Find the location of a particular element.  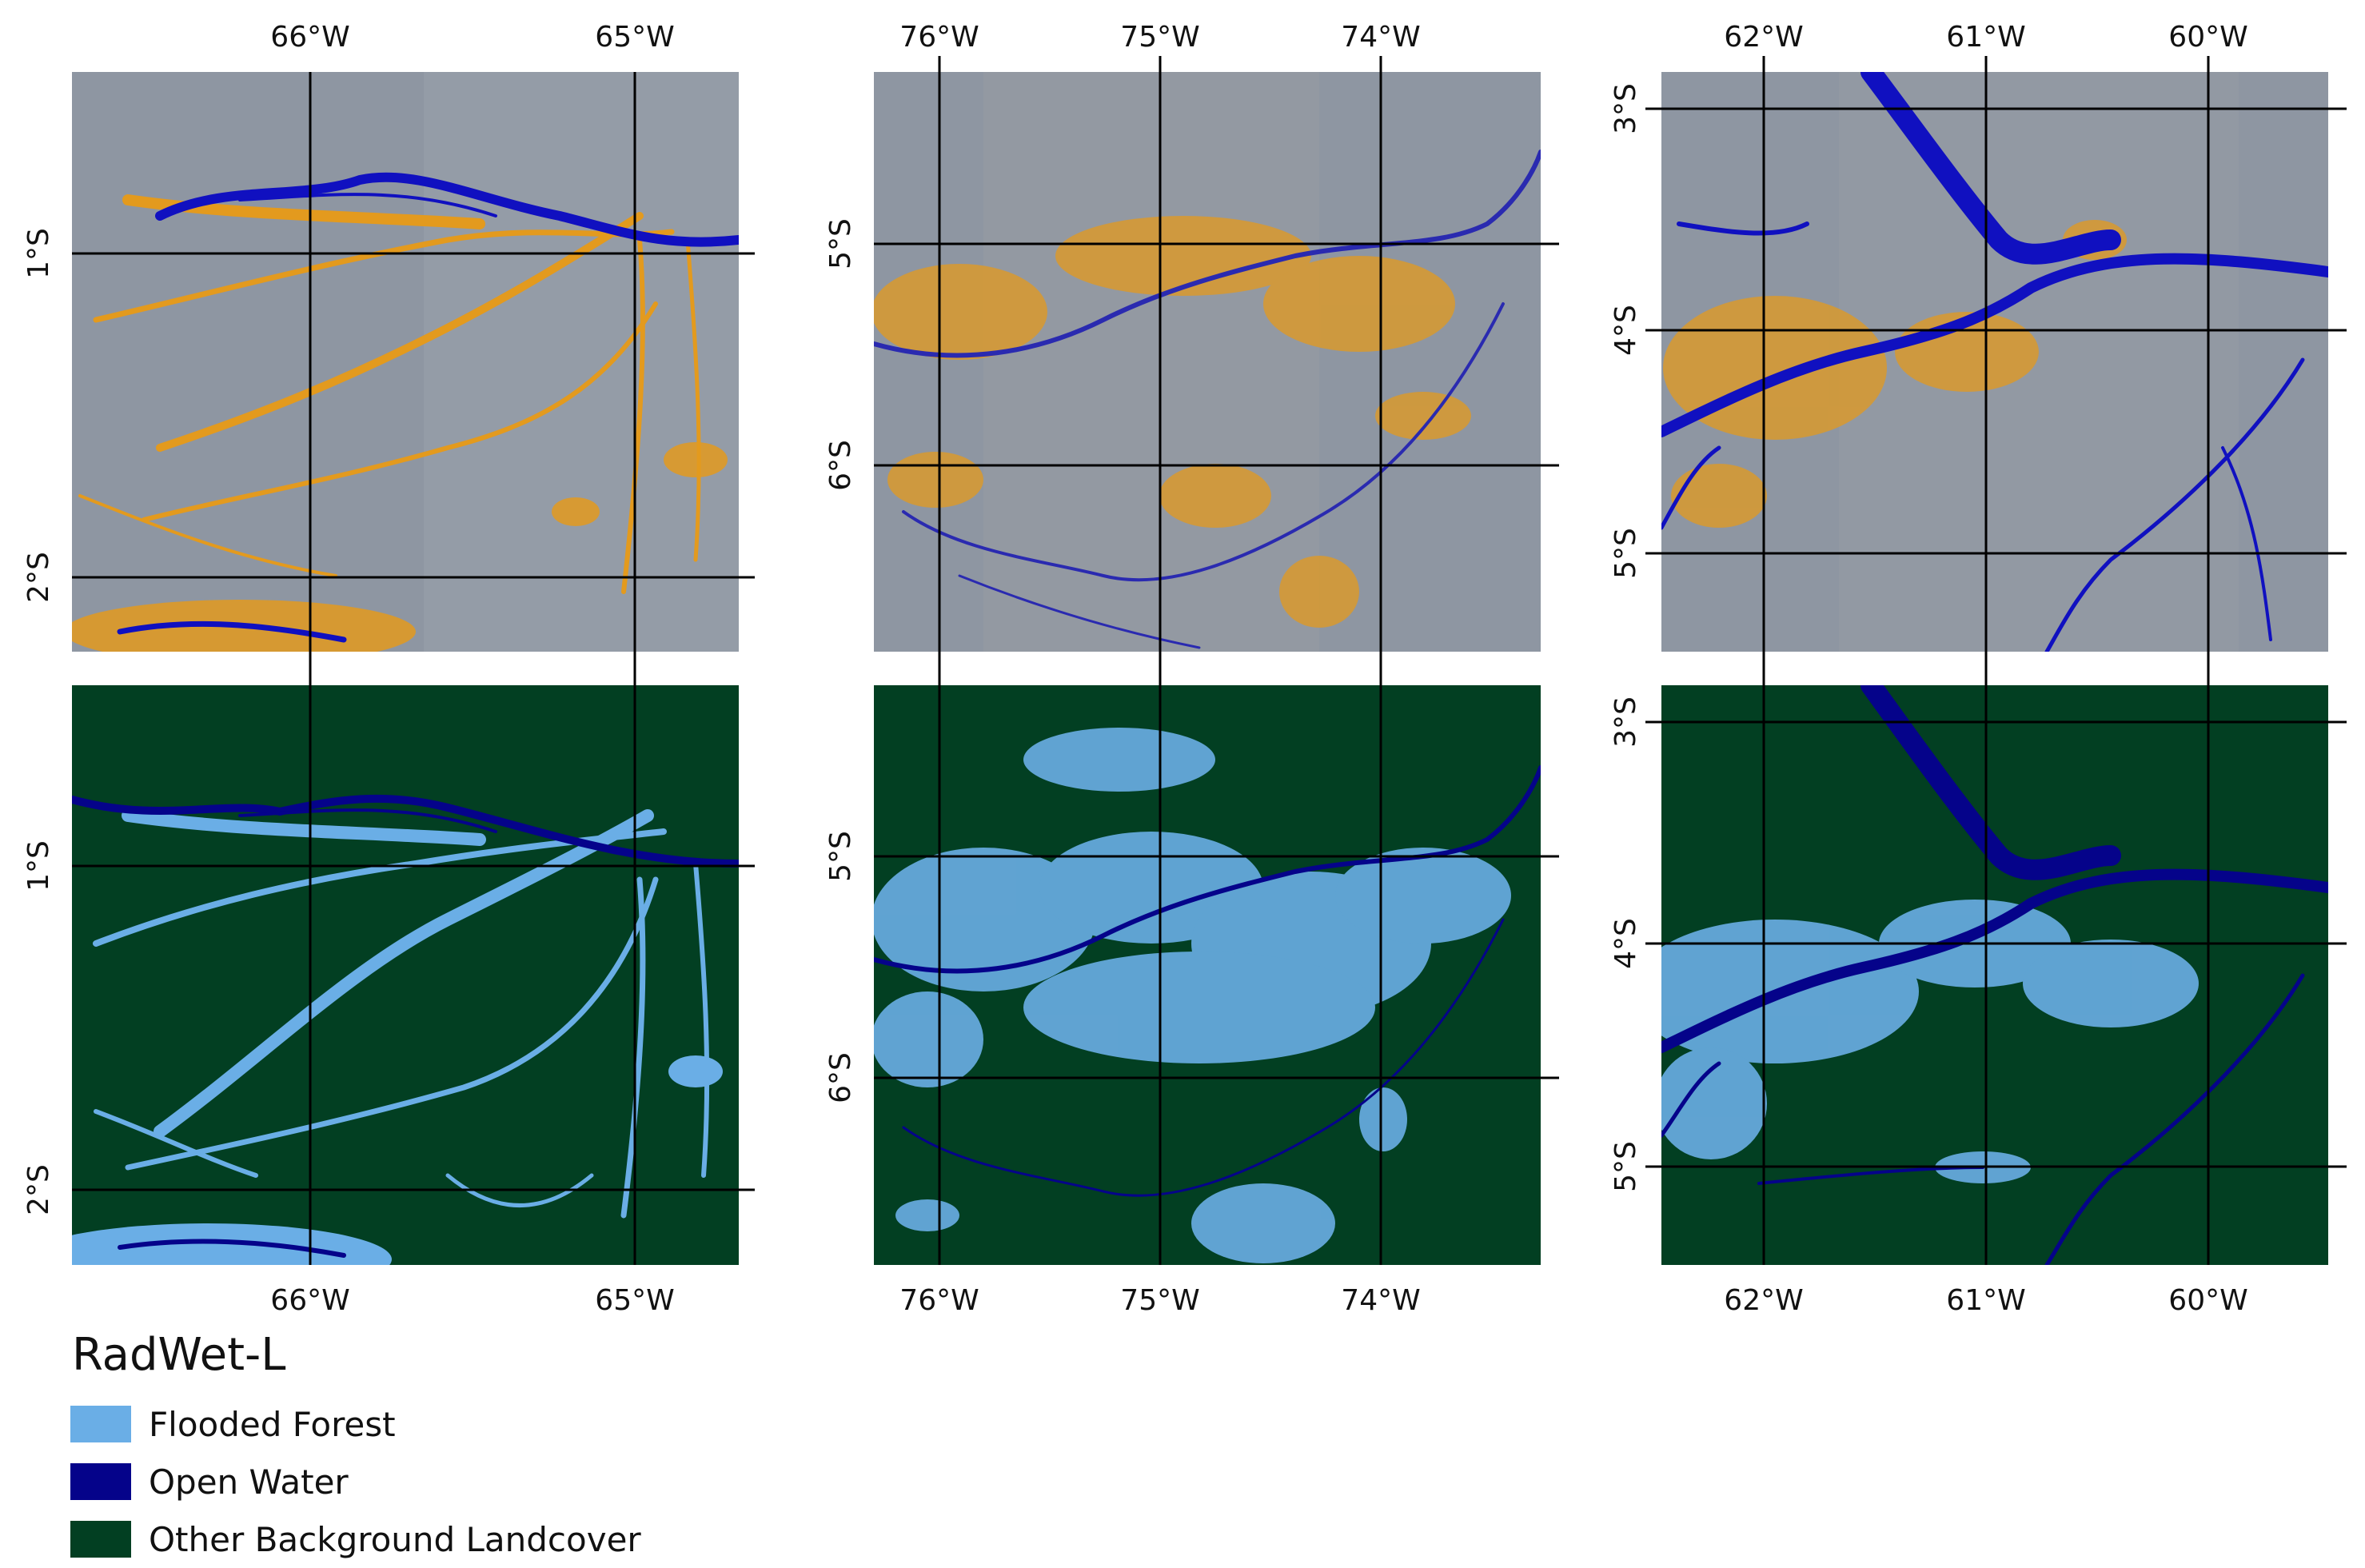

panel-col2-class is located at coordinates (1207, 975).